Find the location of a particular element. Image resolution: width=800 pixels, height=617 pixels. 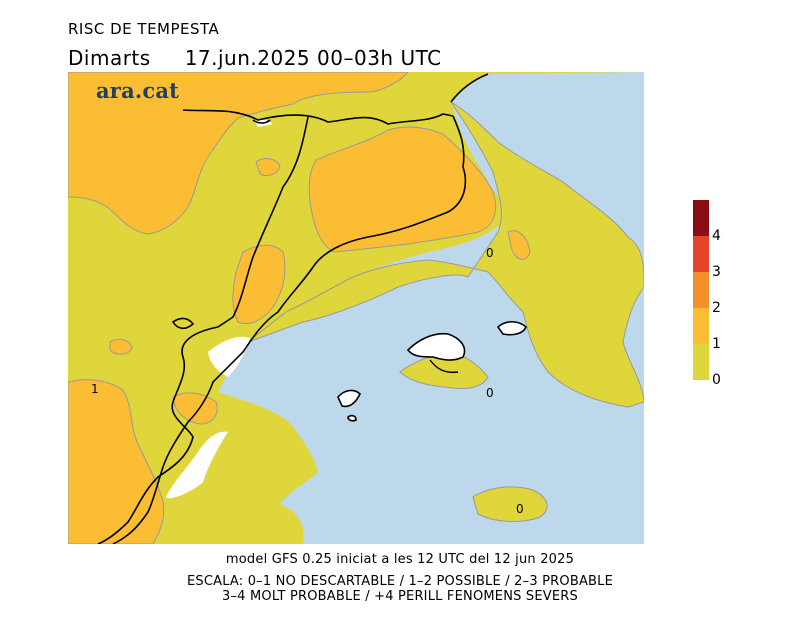

legend-label: 0 is located at coordinates (716, 380).